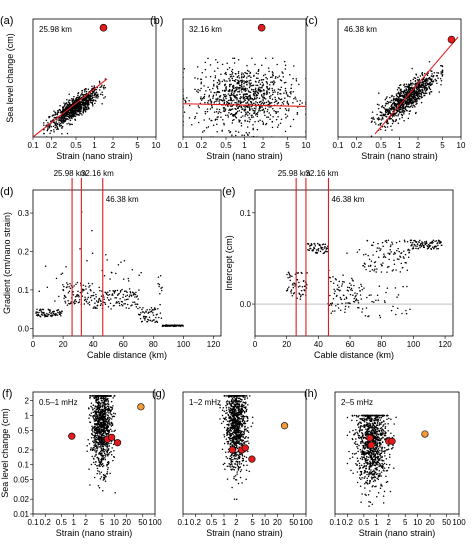 The height and width of the screenshot is (545, 474). Describe the element at coordinates (94, 533) in the screenshot. I see `x-axis-label: Strain (nano strain)` at that location.